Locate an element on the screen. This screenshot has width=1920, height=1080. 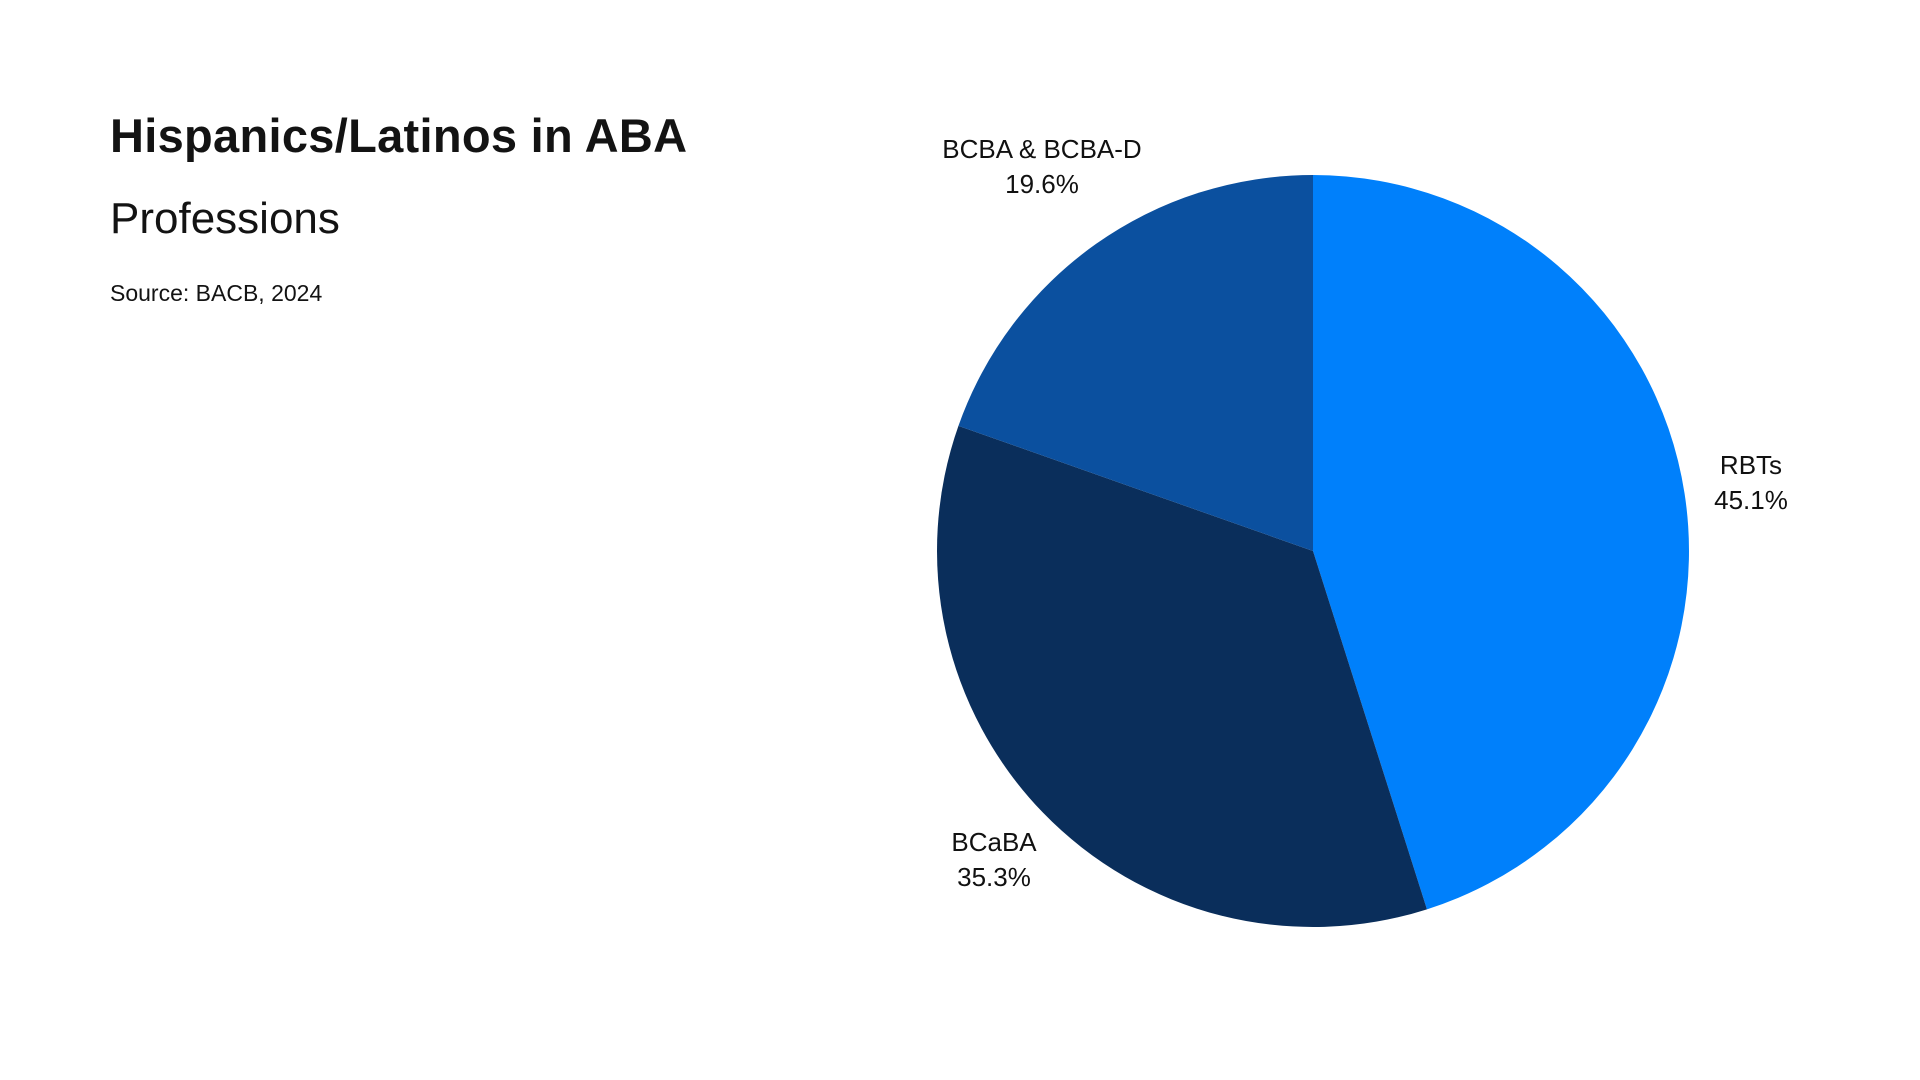
page-subtitle: Professions is located at coordinates (225, 218).